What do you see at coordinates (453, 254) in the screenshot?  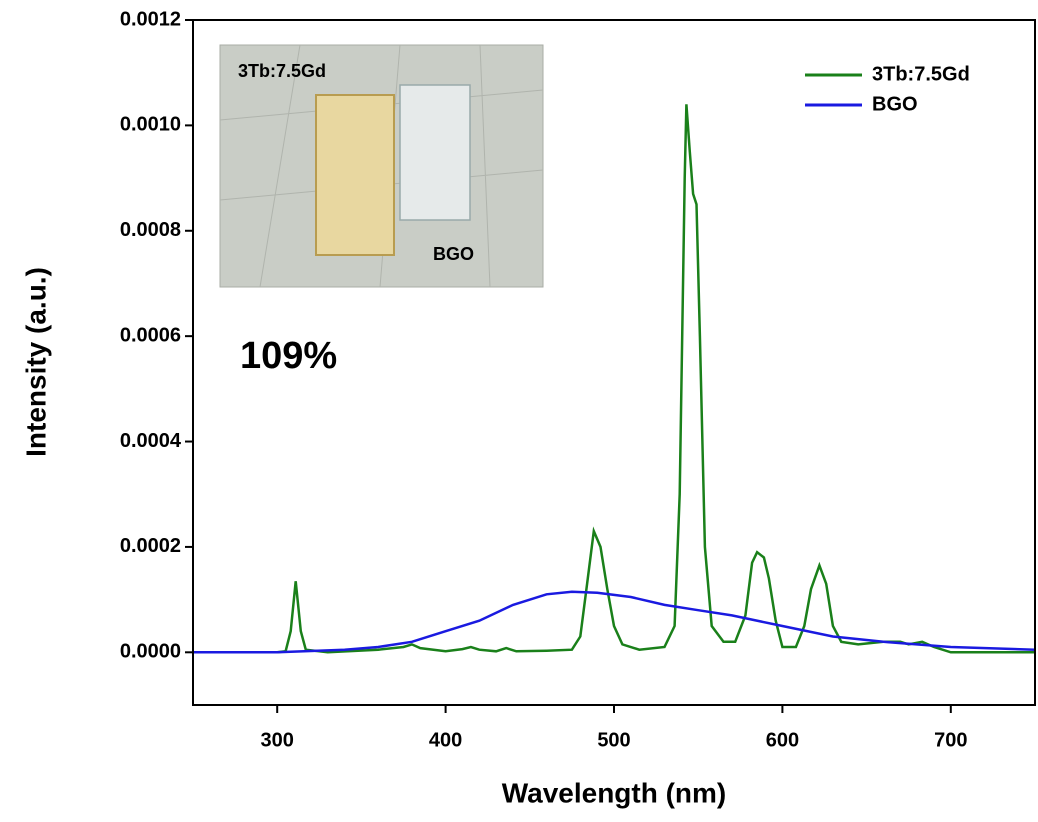 I see `inset-label: BGO` at bounding box center [453, 254].